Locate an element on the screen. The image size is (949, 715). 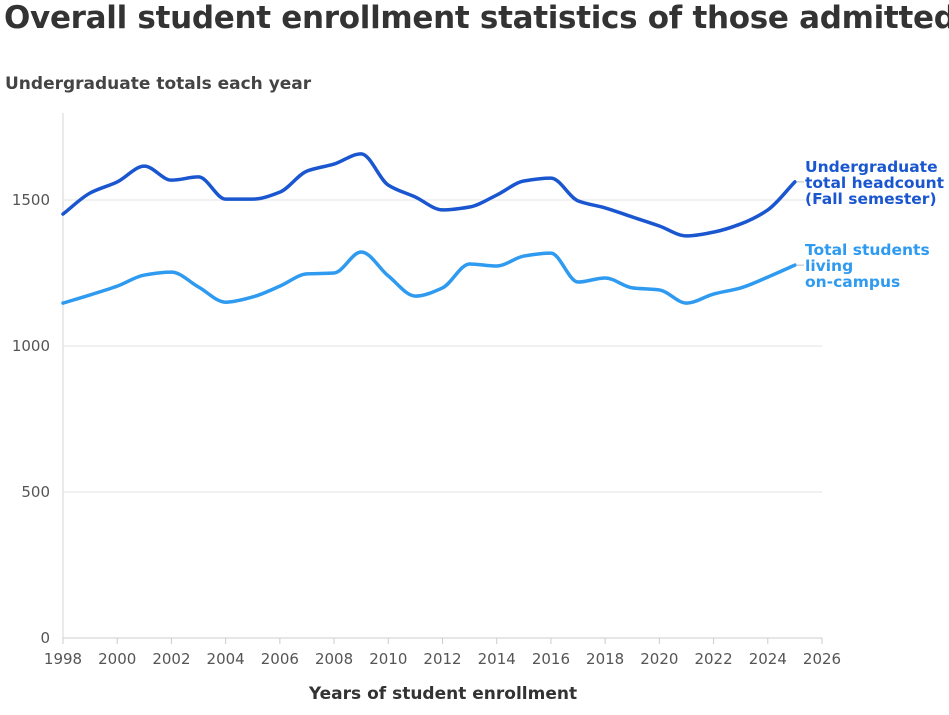
x-tick-label: 2010 is located at coordinates (388, 659).